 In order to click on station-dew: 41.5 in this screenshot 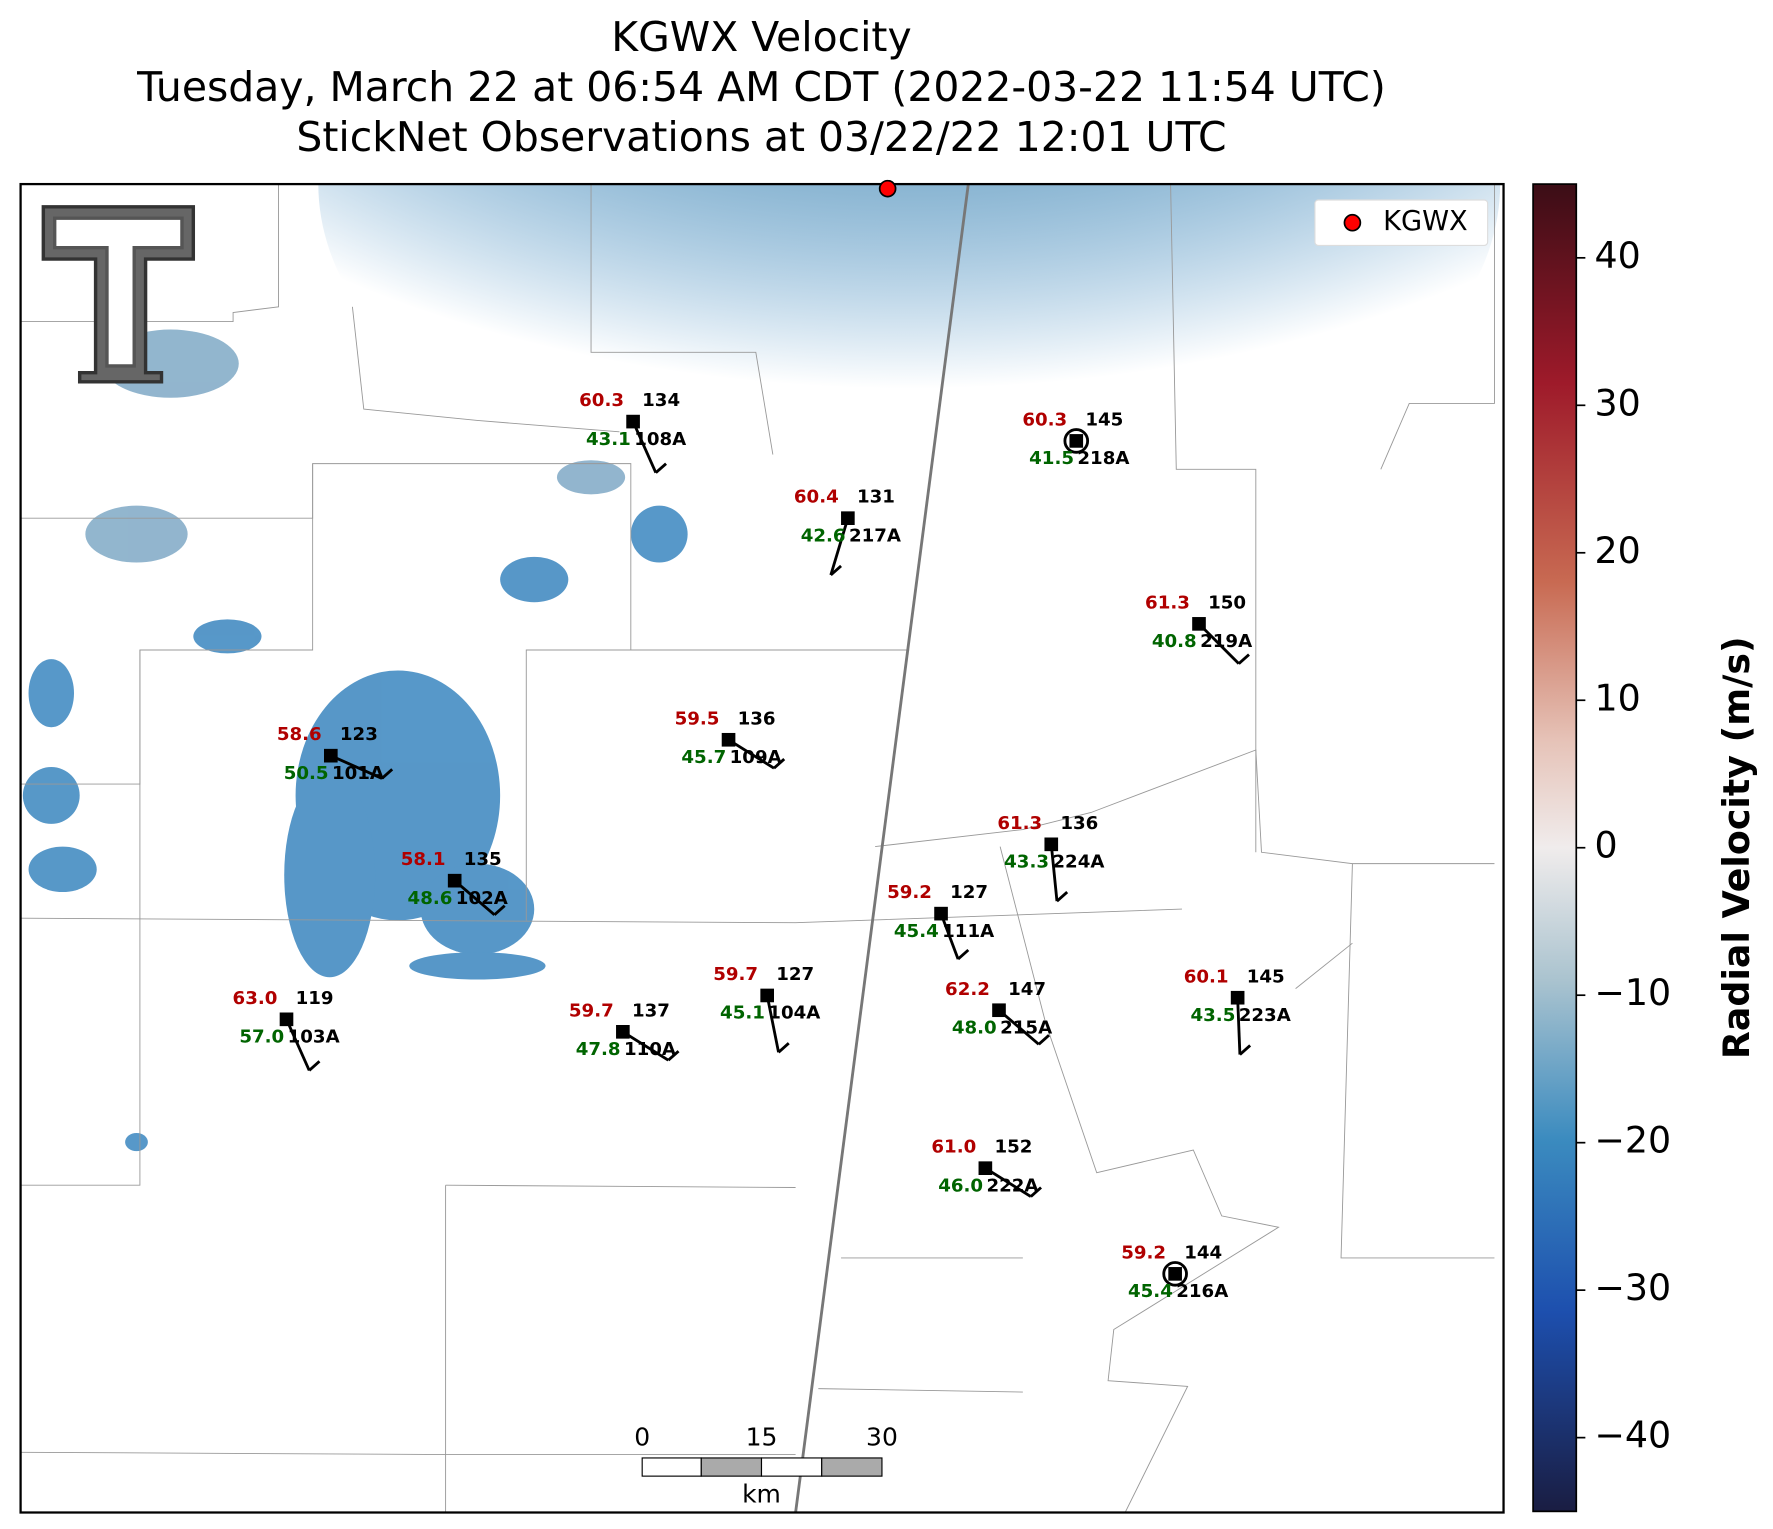, I will do `click(1051, 458)`.